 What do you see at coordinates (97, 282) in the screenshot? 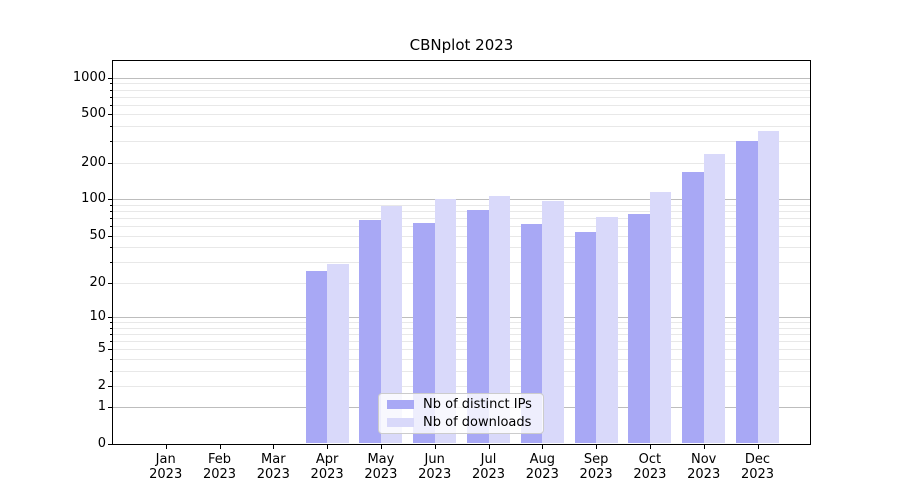
I see `y-tick-label-20: 20` at bounding box center [97, 282].